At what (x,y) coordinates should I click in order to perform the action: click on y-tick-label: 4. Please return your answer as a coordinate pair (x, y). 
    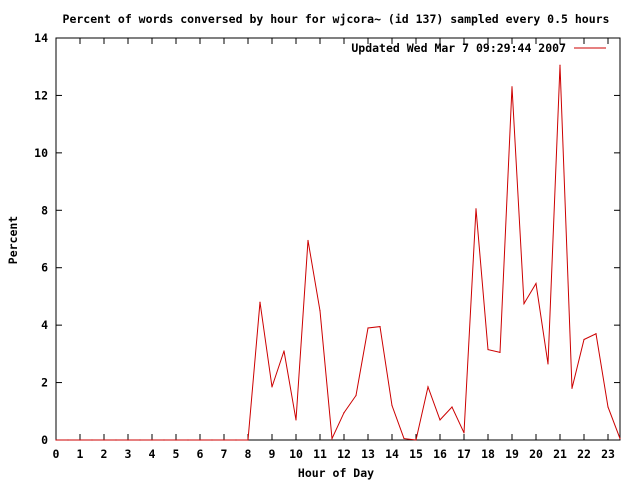
    Looking at the image, I should click on (44, 325).